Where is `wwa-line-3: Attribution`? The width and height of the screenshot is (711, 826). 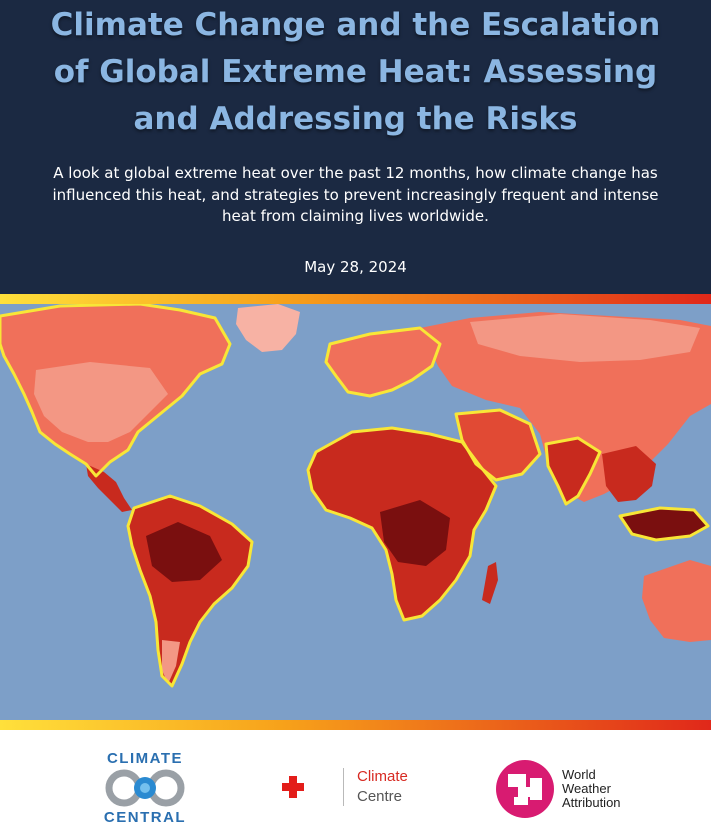
wwa-line-3: Attribution is located at coordinates (591, 802).